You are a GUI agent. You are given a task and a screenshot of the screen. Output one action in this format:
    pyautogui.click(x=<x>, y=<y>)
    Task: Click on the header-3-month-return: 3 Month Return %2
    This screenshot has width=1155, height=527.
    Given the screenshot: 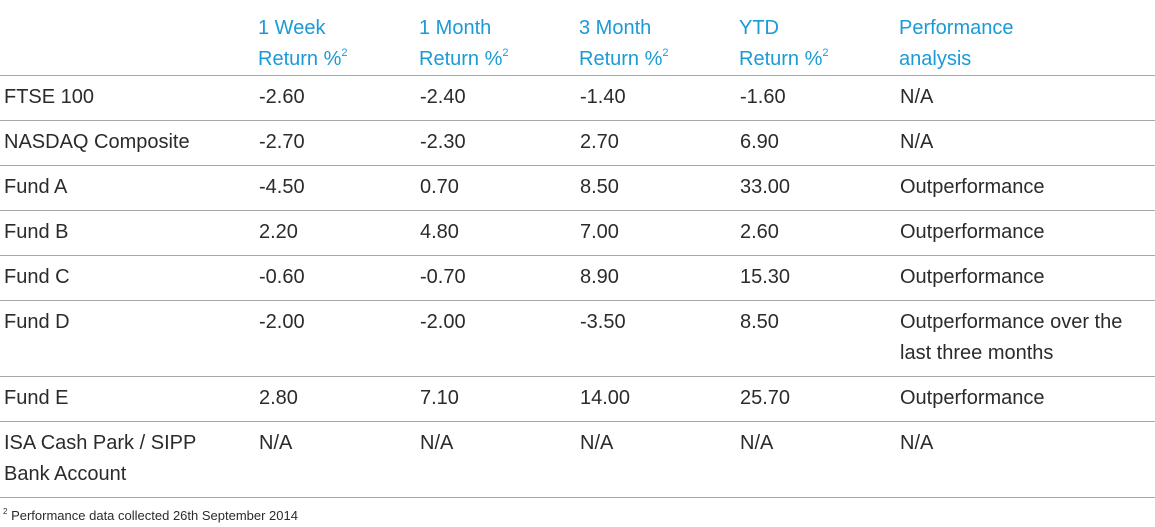 What is the action you would take?
    pyautogui.click(x=659, y=38)
    